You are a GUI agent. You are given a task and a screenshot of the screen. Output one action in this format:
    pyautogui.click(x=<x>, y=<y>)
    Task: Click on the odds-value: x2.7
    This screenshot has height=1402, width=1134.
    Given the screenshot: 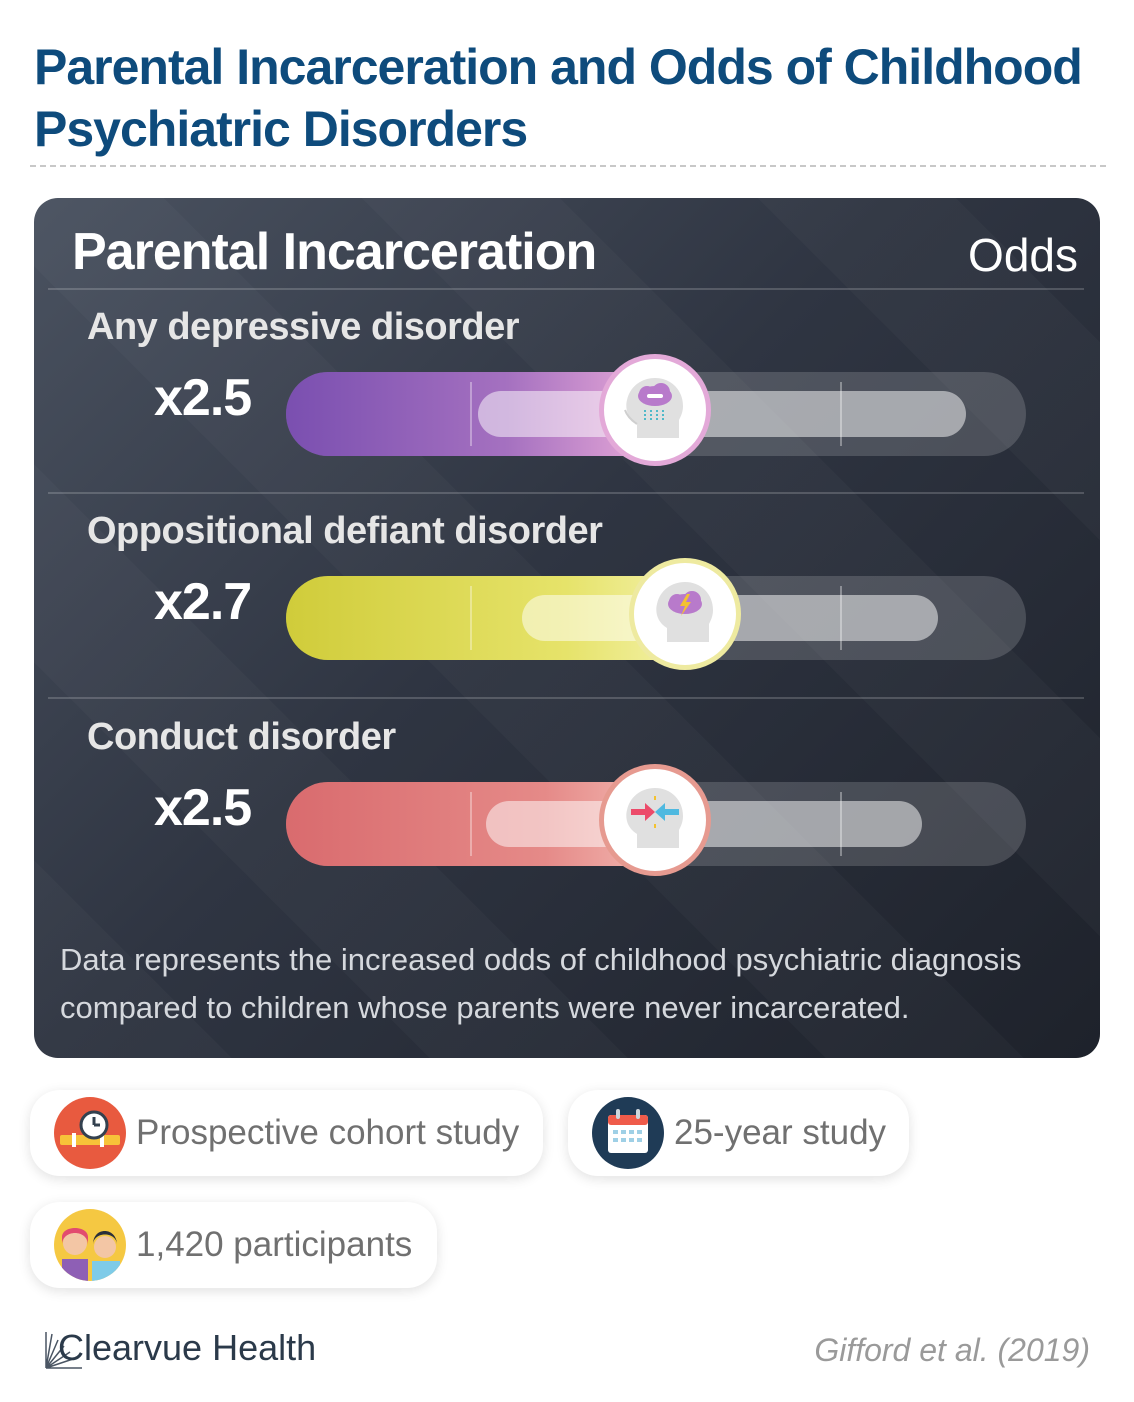 What is the action you would take?
    pyautogui.click(x=203, y=602)
    